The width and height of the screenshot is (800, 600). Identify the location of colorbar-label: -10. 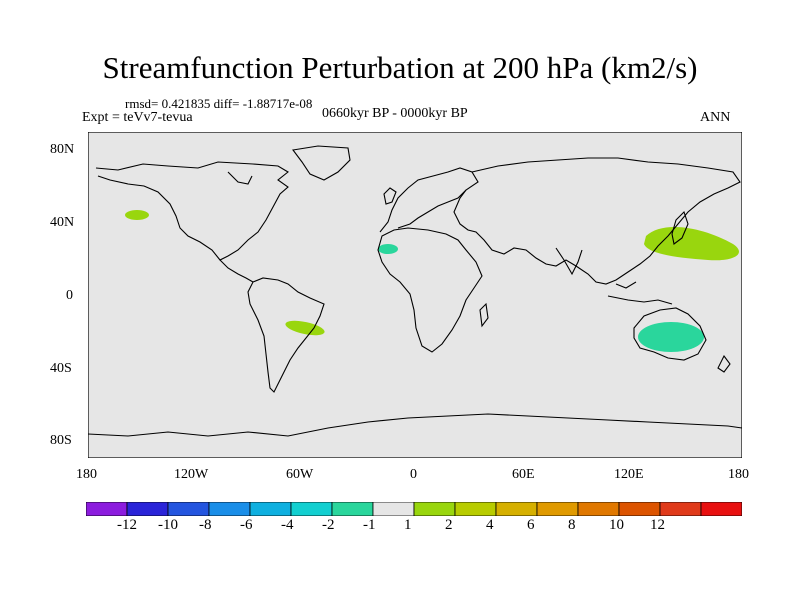
(168, 525).